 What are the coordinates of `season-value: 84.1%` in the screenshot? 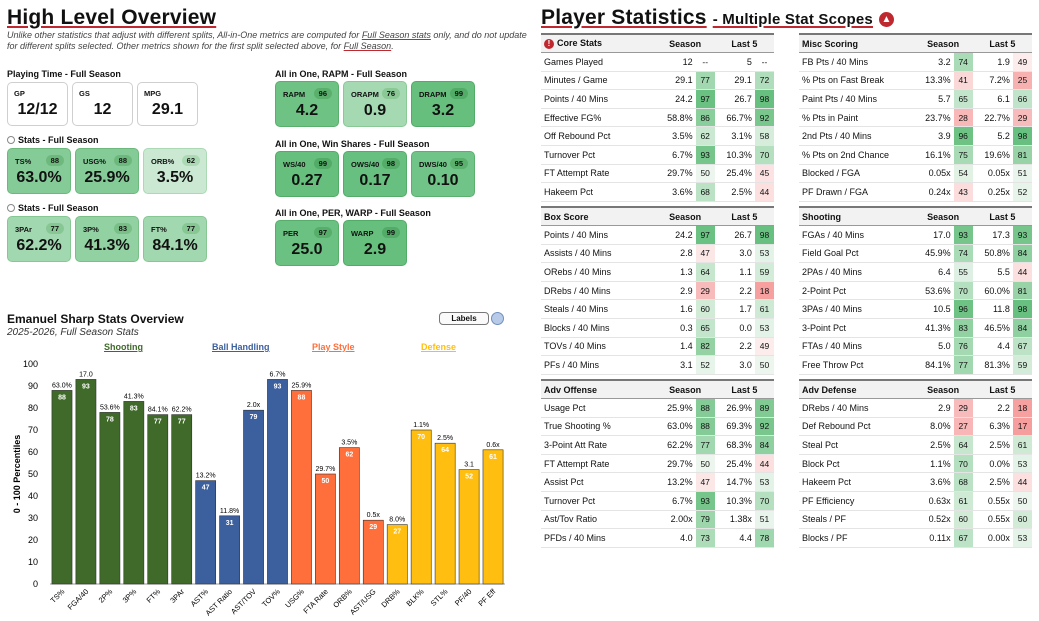 It's located at (933, 365).